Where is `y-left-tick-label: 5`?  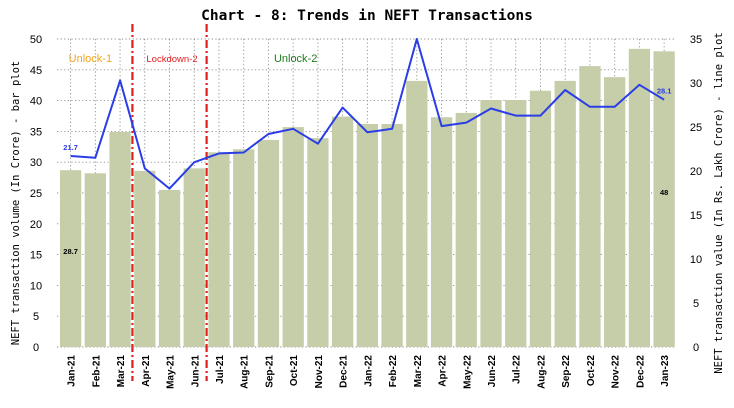 y-left-tick-label: 5 is located at coordinates (36, 317).